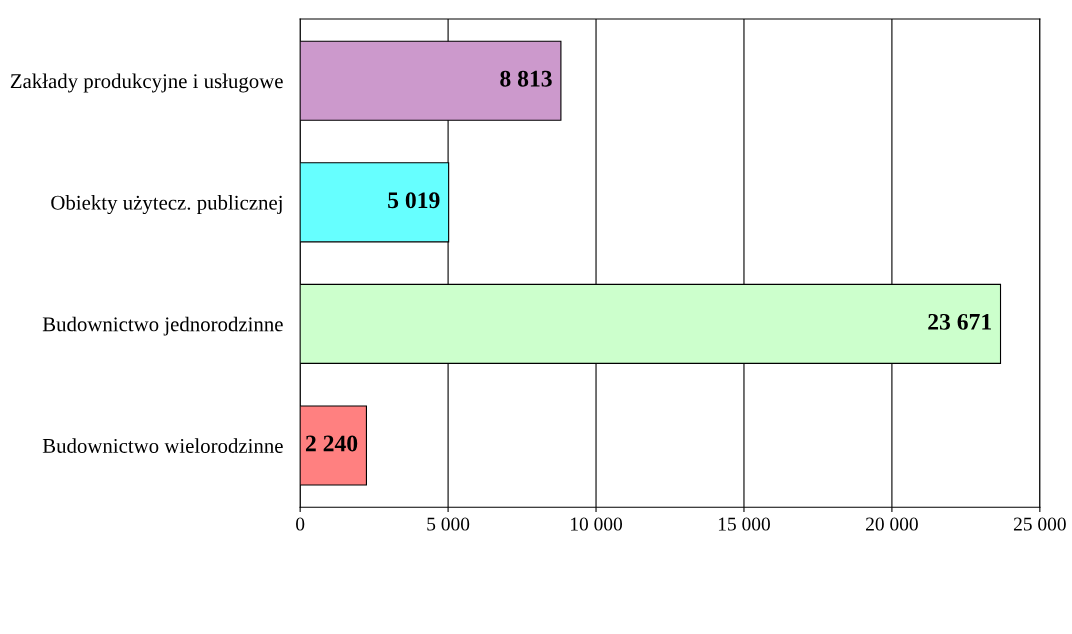  Describe the element at coordinates (959, 321) in the screenshot. I see `data-label: 23 671` at that location.